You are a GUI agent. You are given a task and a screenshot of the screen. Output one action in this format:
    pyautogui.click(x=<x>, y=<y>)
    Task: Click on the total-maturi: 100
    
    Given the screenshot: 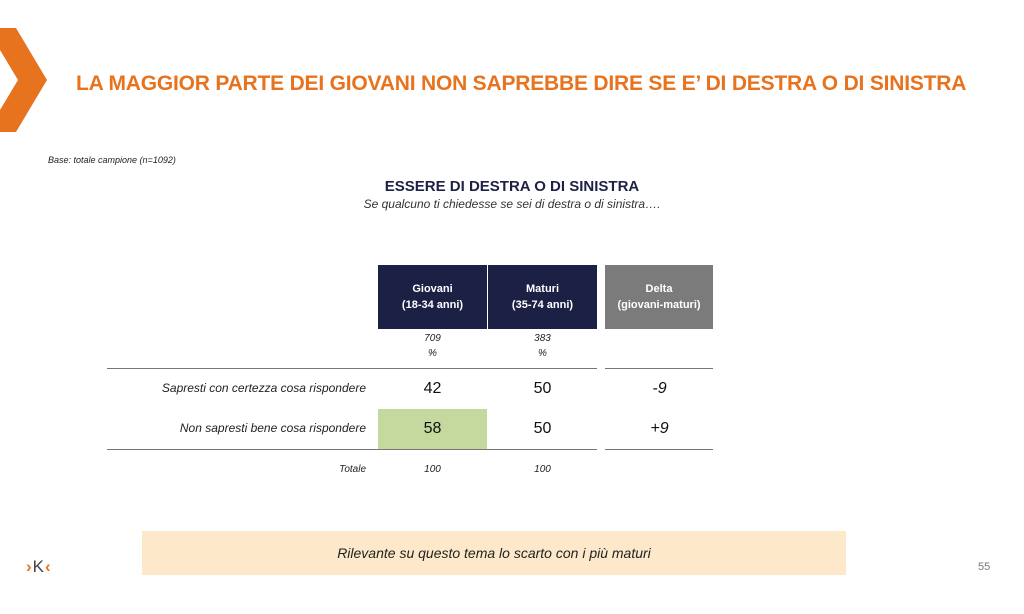 What is the action you would take?
    pyautogui.click(x=542, y=469)
    